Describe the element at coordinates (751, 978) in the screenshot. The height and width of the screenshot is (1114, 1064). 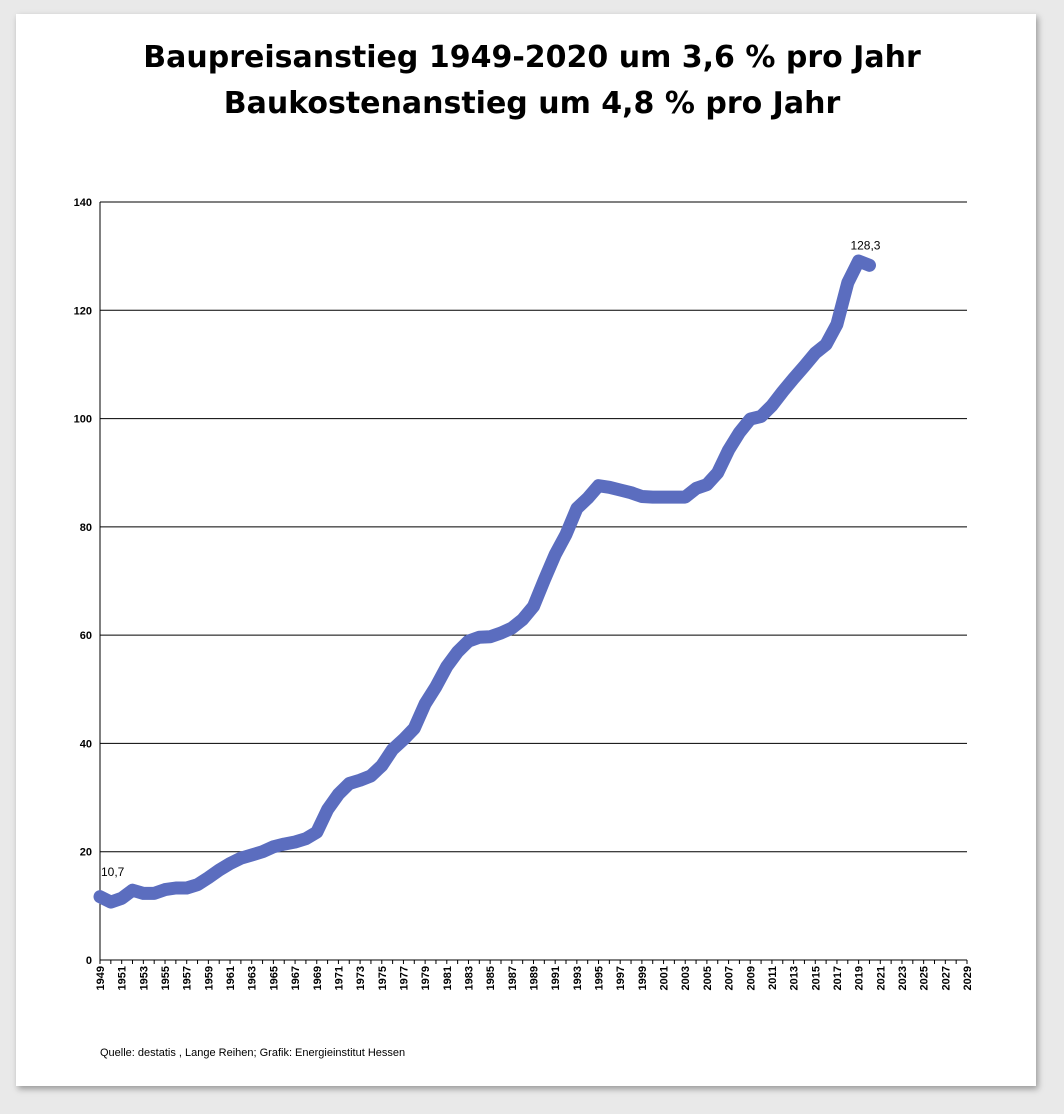
I see `x-tick-label: 2009` at that location.